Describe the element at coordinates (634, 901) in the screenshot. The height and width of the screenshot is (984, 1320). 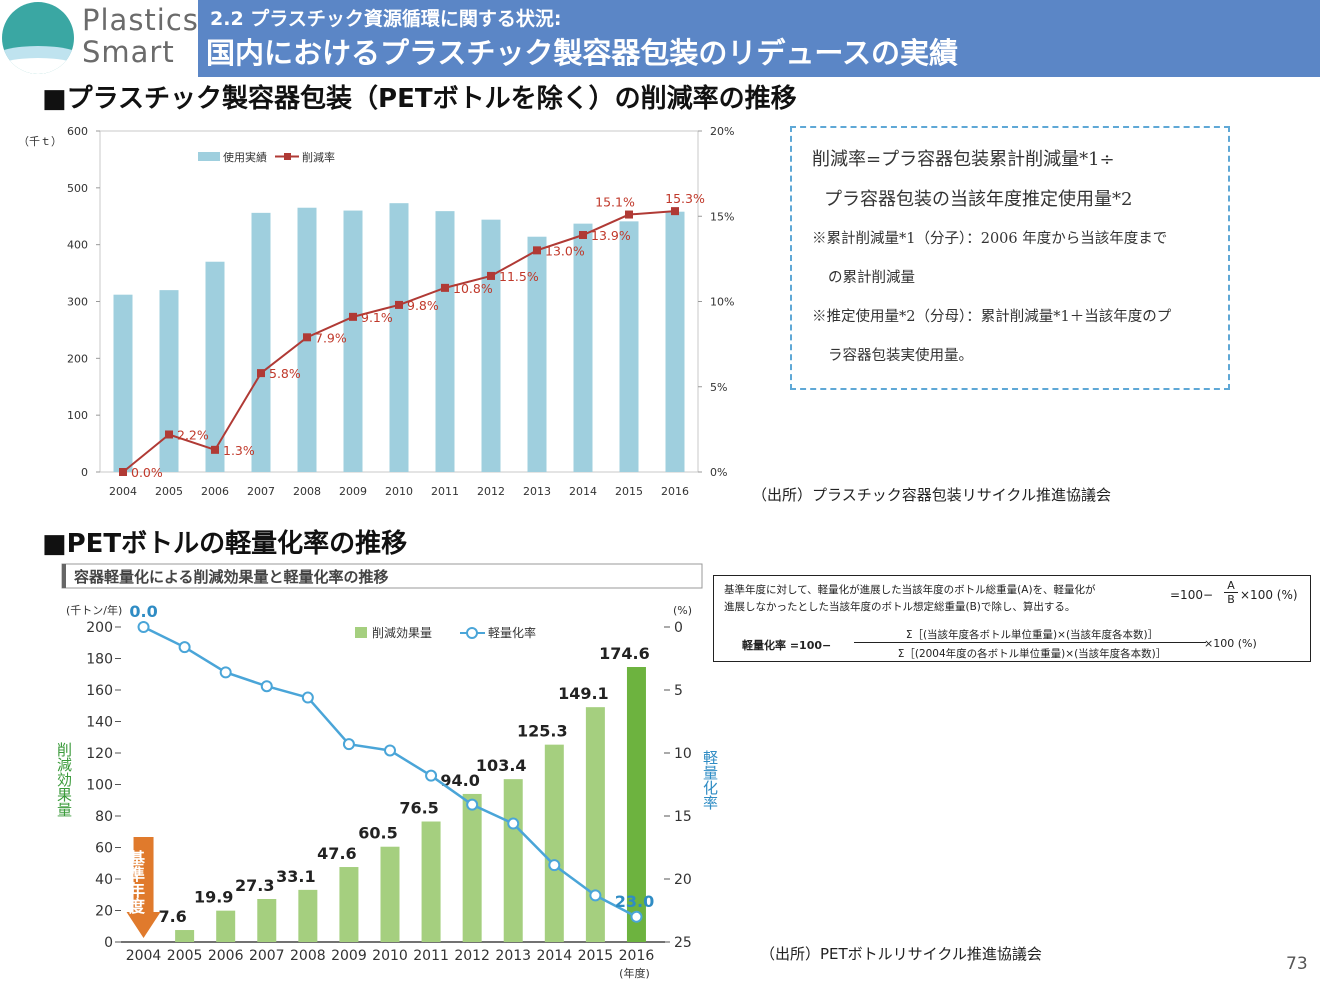
I see `rate-value-label: 23.0` at that location.